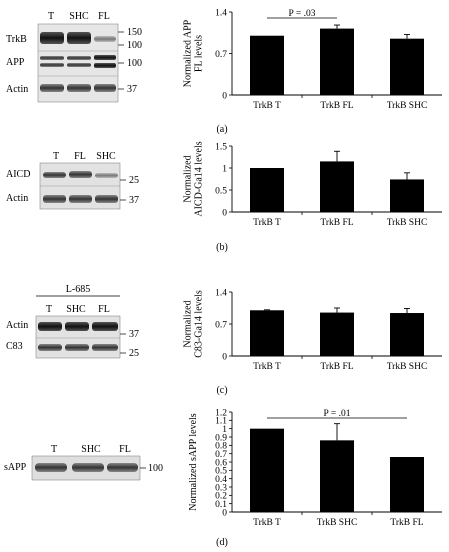 Image resolution: width=449 pixels, height=552 pixels. Describe the element at coordinates (76, 309) in the screenshot. I see `lane-label-c-2: SHC` at that location.